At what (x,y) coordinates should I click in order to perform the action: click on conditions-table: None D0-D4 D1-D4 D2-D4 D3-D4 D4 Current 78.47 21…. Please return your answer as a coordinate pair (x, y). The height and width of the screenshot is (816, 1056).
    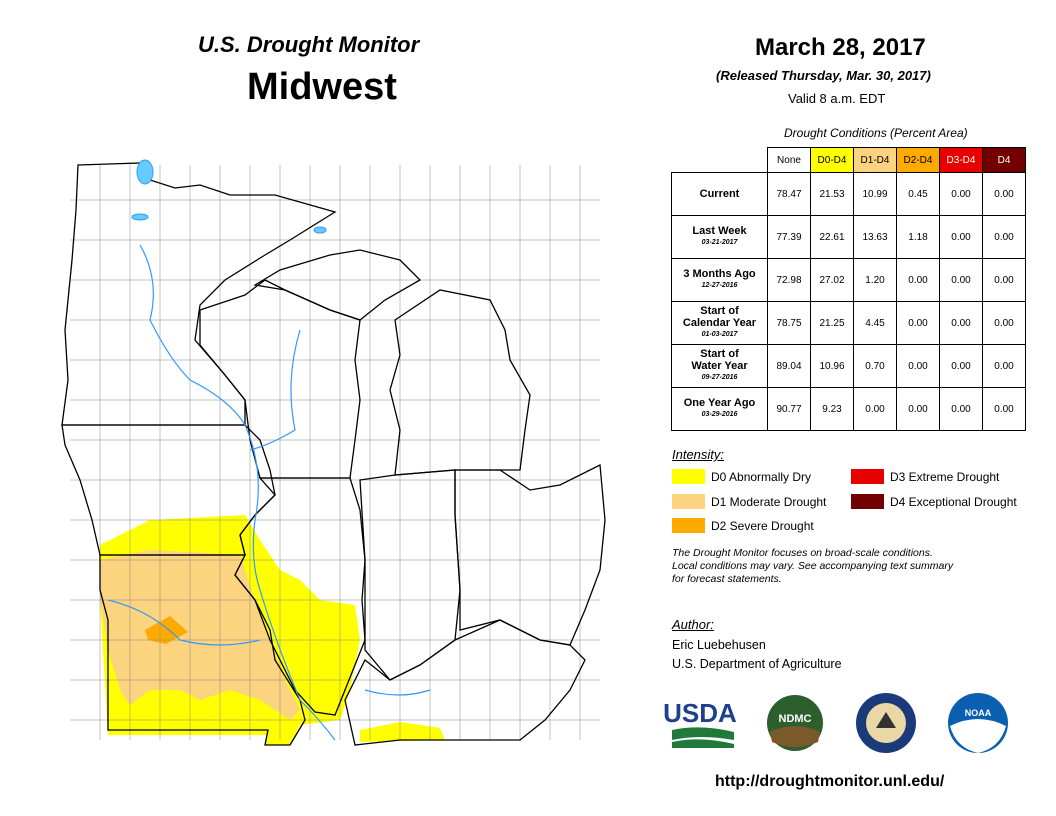
    Looking at the image, I should click on (848, 289).